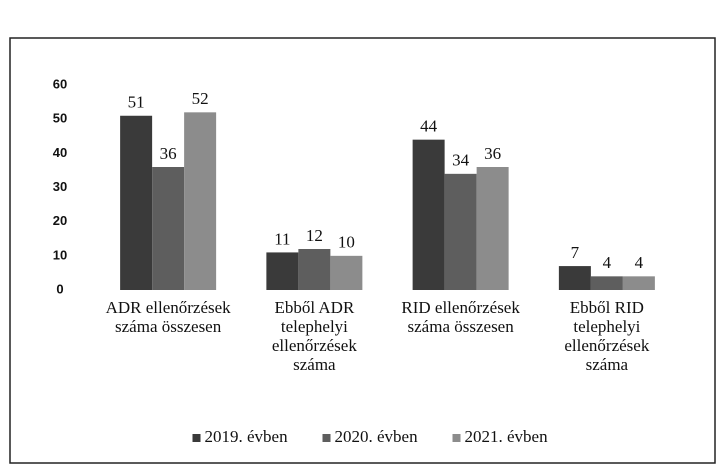 The image size is (725, 470). I want to click on value-label: 7, so click(575, 252).